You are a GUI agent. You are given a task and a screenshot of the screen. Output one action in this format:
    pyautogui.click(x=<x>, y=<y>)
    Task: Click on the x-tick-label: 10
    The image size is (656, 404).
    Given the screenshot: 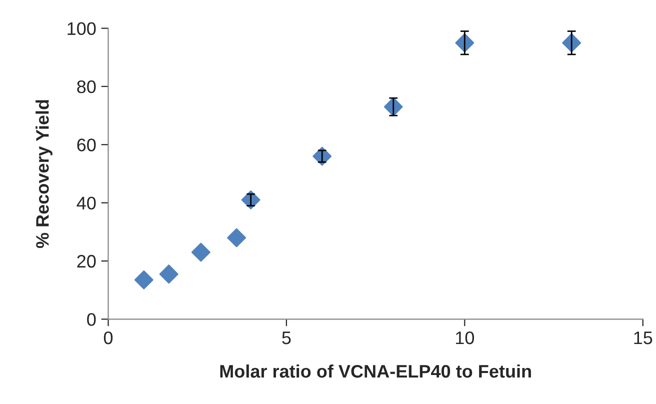 What is the action you would take?
    pyautogui.click(x=465, y=337)
    